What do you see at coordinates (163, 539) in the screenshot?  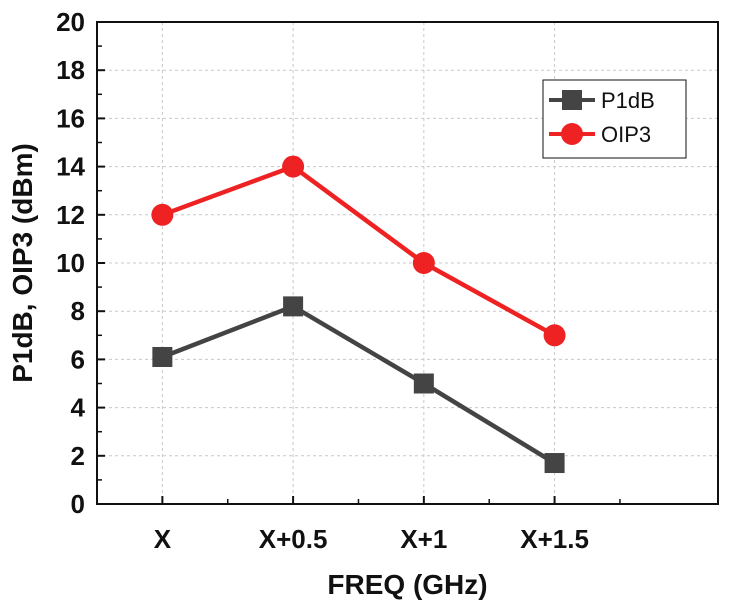 I see `x-tick-label: X` at bounding box center [163, 539].